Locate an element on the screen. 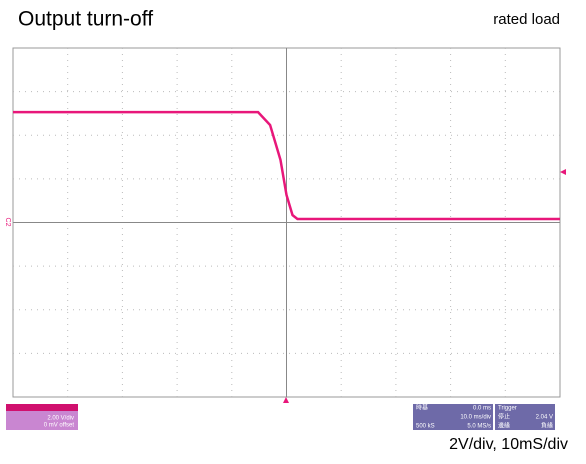 Image resolution: width=586 pixels, height=464 pixels. trigger-slope: 負緣 is located at coordinates (547, 426).